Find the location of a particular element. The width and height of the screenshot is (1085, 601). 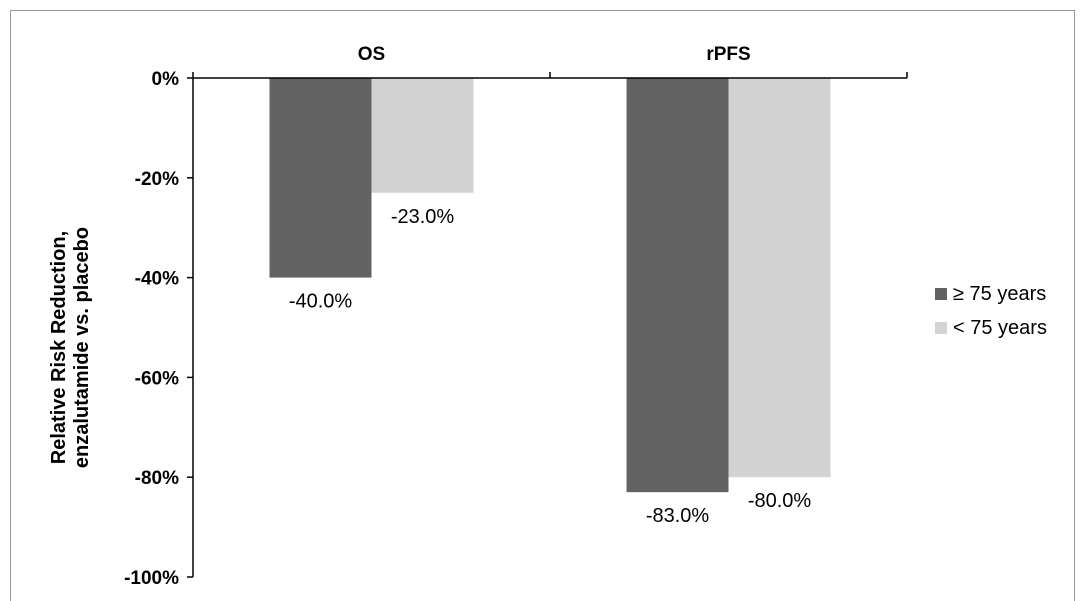

y-axis-title-line: enzalutamide vs. placebo is located at coordinates (82, 347).